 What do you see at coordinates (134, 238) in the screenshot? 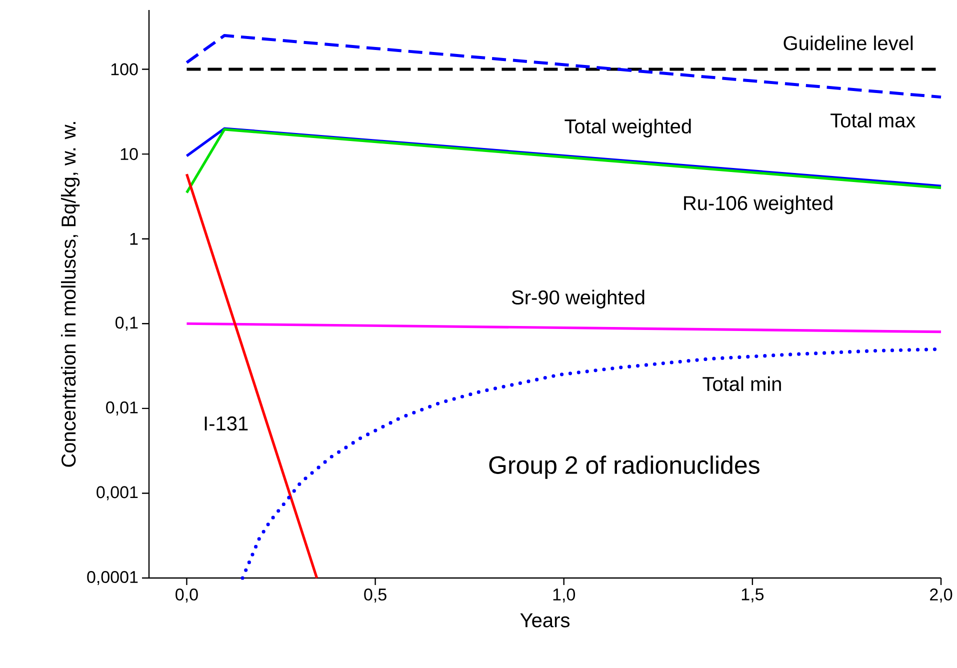
I see `y-tick-label: 1` at bounding box center [134, 238].